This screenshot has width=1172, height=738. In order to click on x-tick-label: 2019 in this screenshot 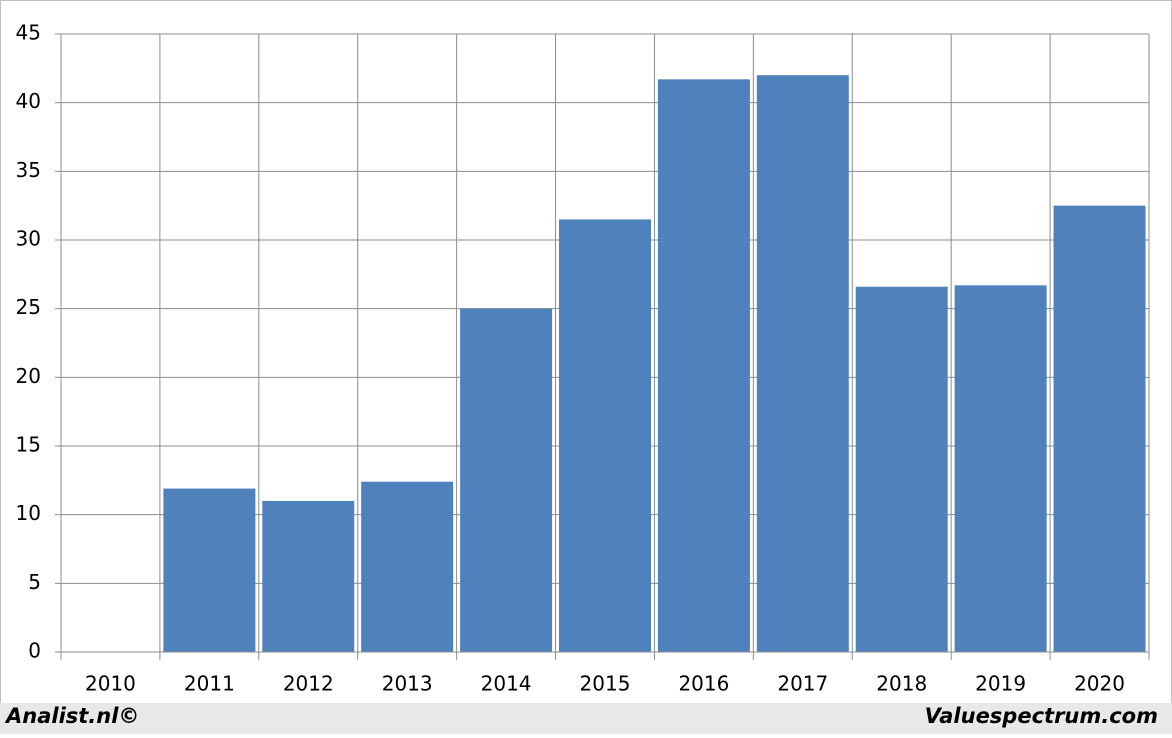, I will do `click(1000, 684)`.